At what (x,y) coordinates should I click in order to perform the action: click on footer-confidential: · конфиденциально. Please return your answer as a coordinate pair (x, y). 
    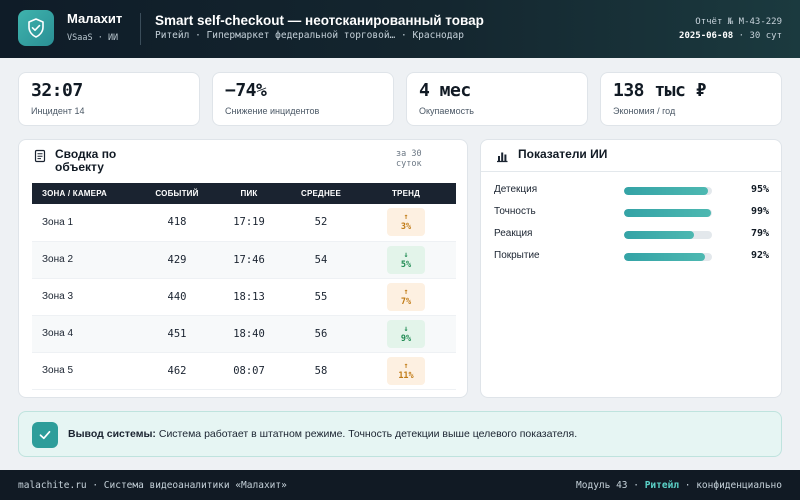
    Looking at the image, I should click on (733, 485).